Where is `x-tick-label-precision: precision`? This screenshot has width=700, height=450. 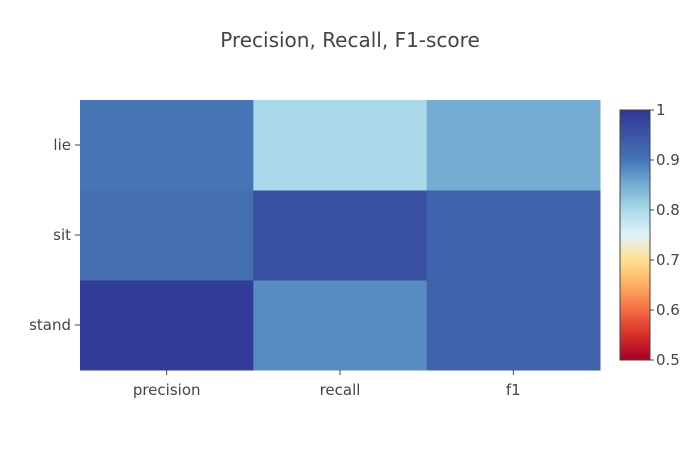 x-tick-label-precision: precision is located at coordinates (167, 390).